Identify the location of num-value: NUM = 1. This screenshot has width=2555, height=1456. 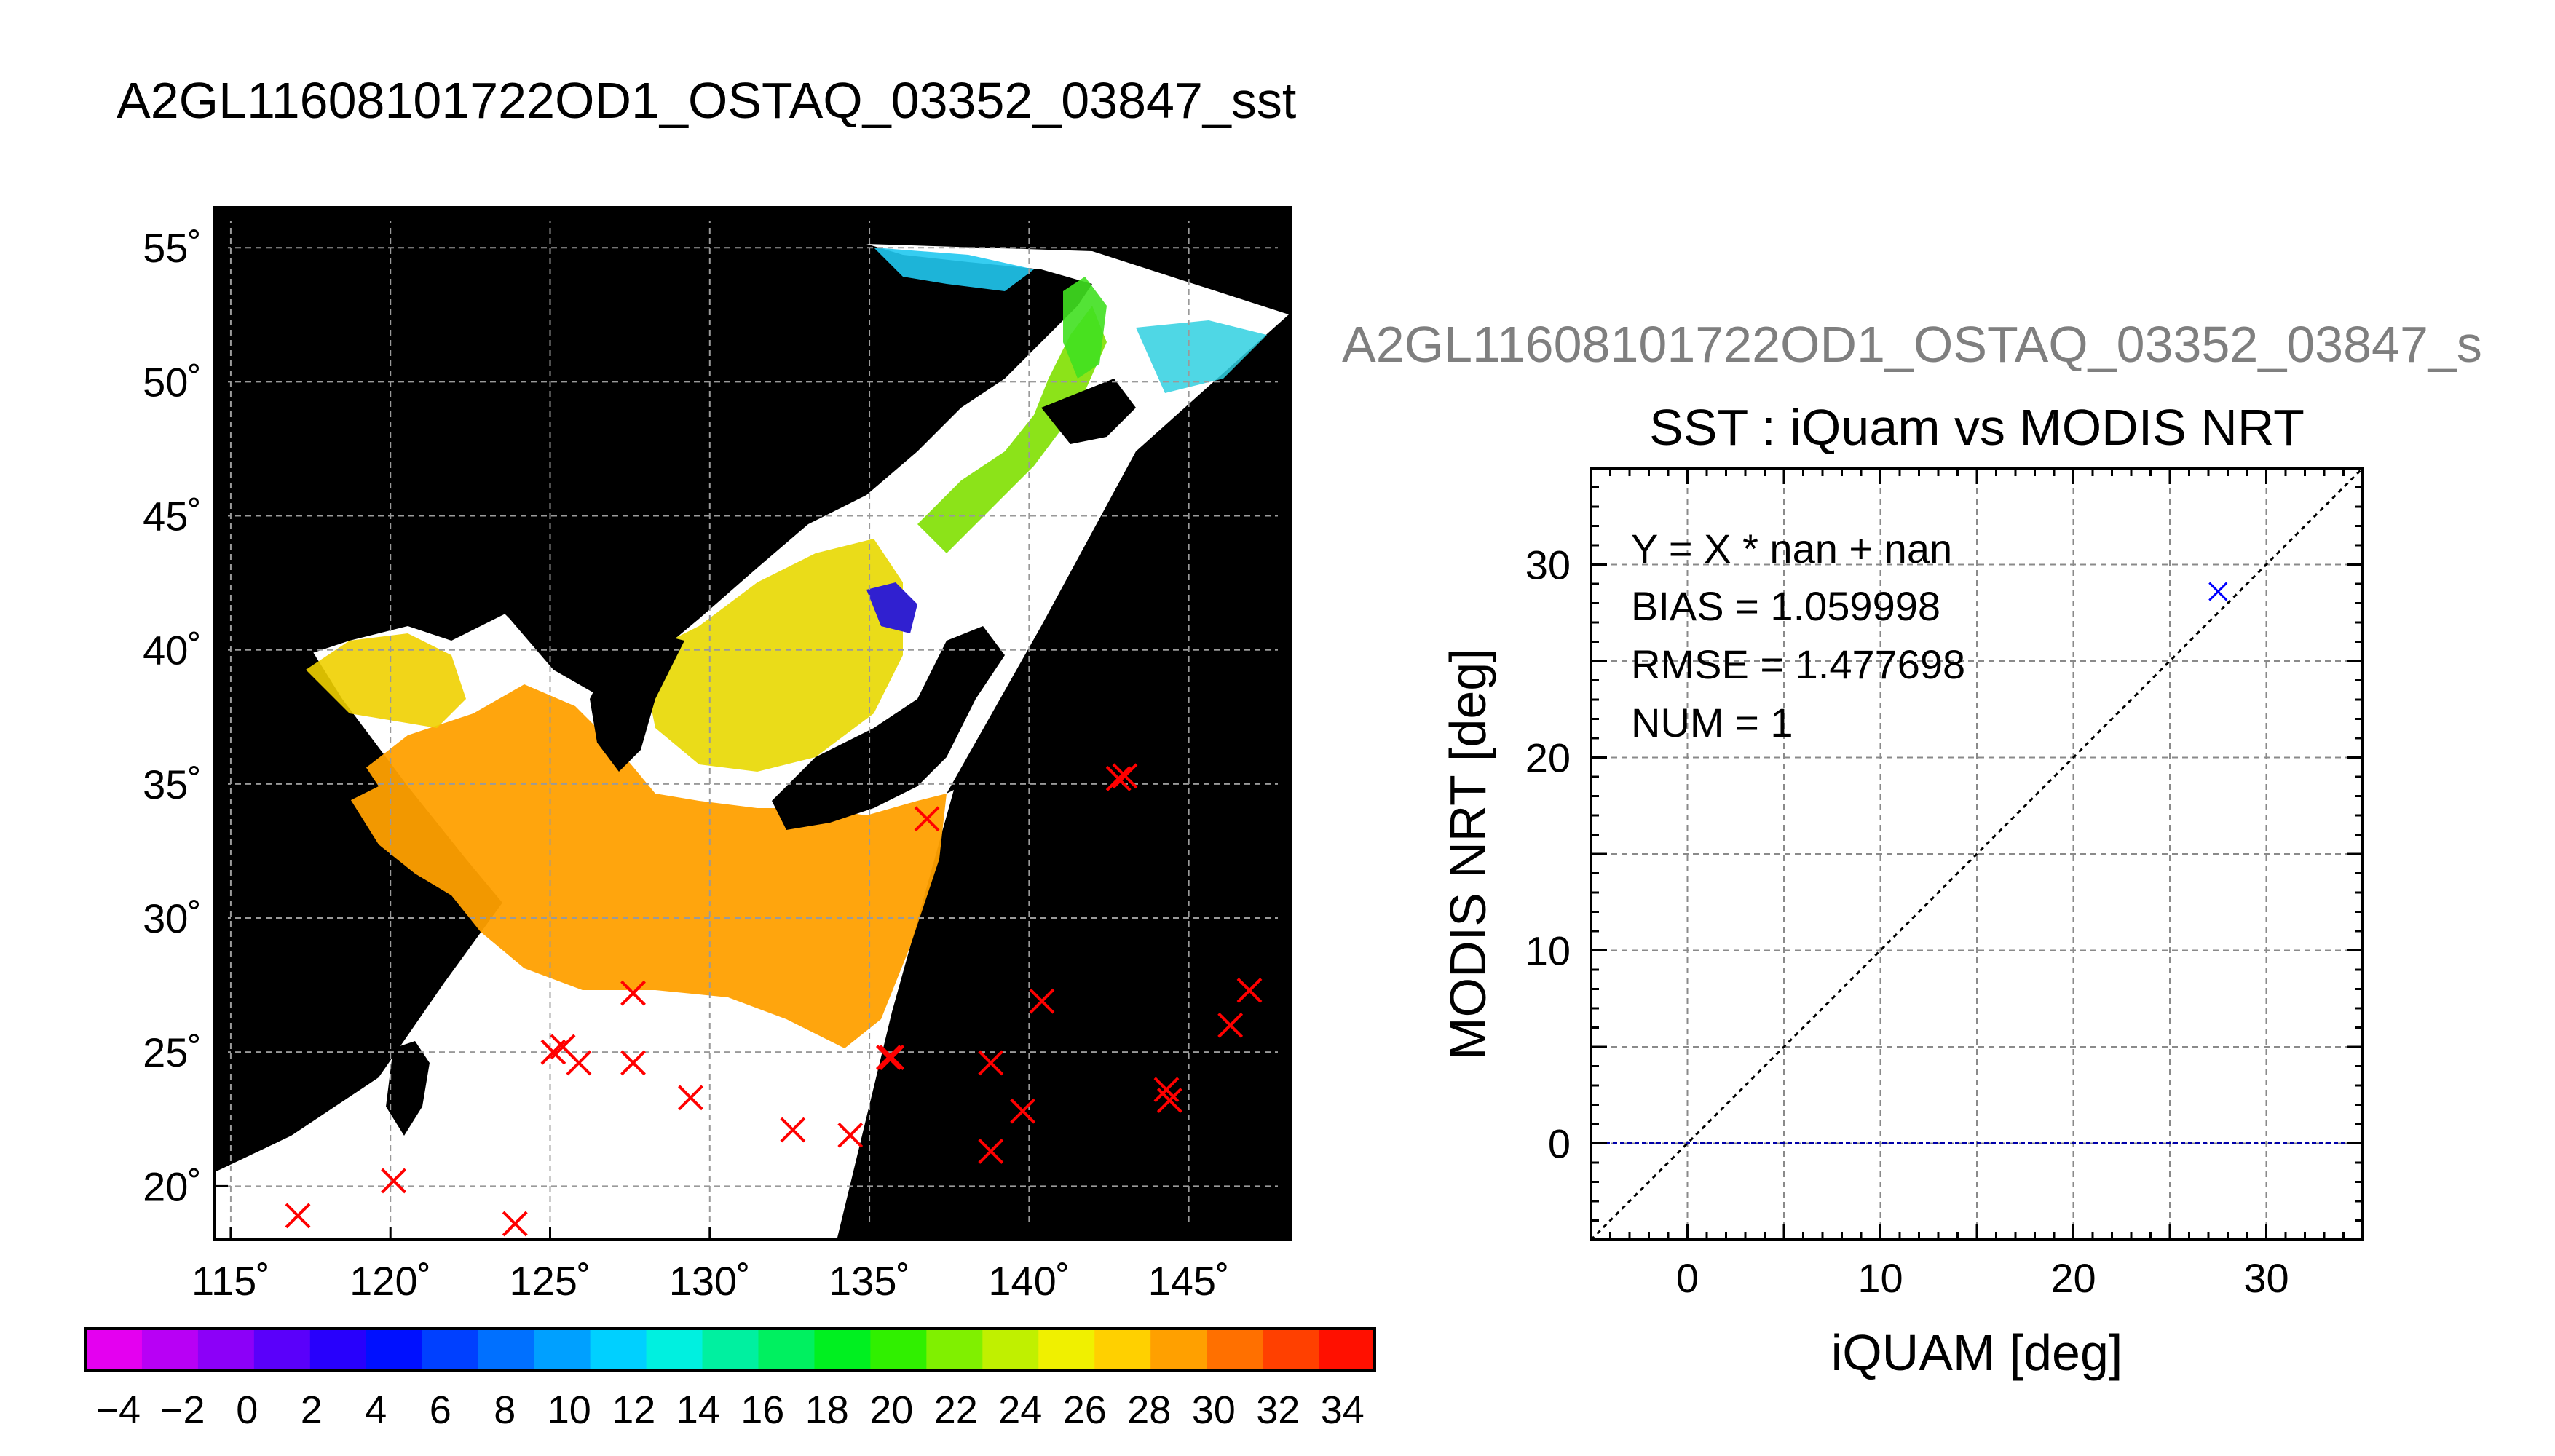
(1712, 722).